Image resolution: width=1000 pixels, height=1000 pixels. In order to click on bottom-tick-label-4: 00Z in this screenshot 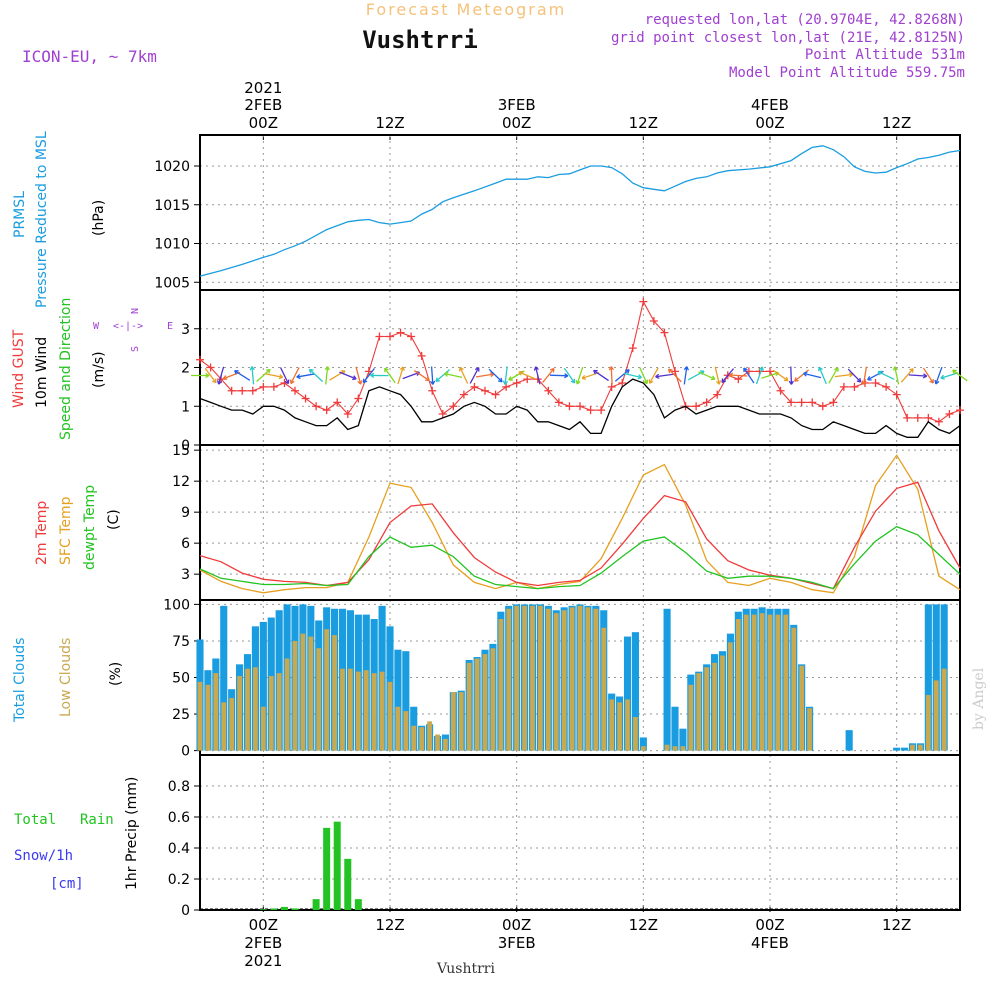, I will do `click(769, 925)`.